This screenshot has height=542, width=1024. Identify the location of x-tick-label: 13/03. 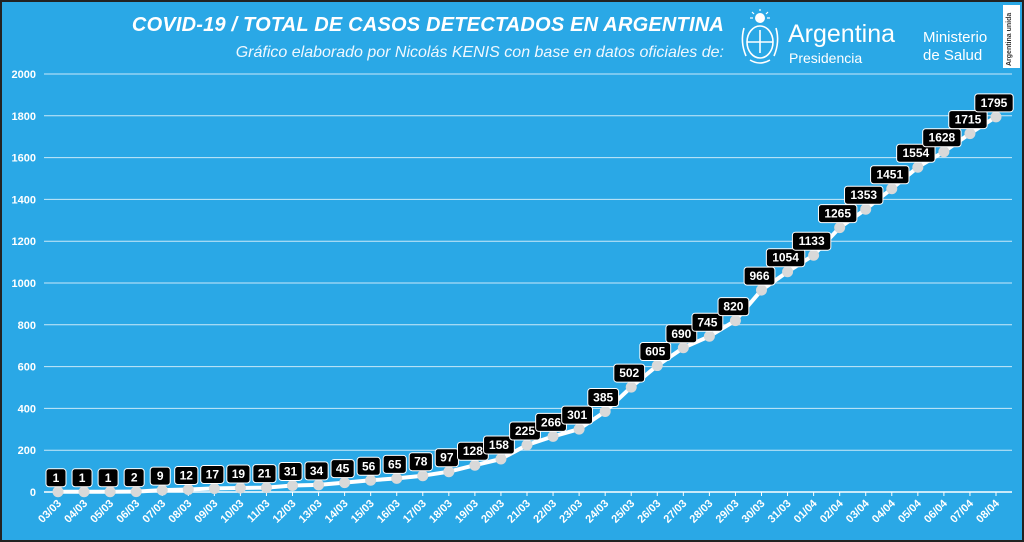
(311, 512).